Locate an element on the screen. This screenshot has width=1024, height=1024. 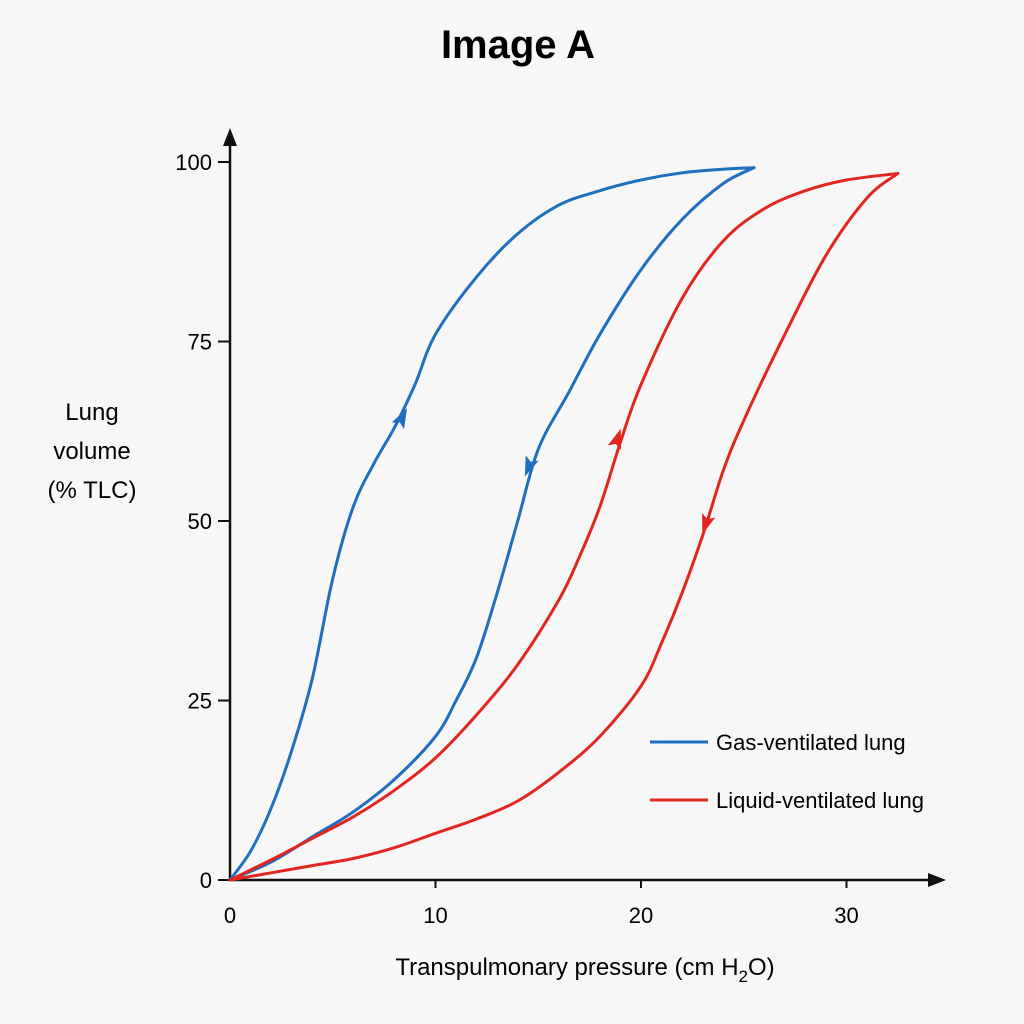
y-tick-label: 0 is located at coordinates (206, 880).